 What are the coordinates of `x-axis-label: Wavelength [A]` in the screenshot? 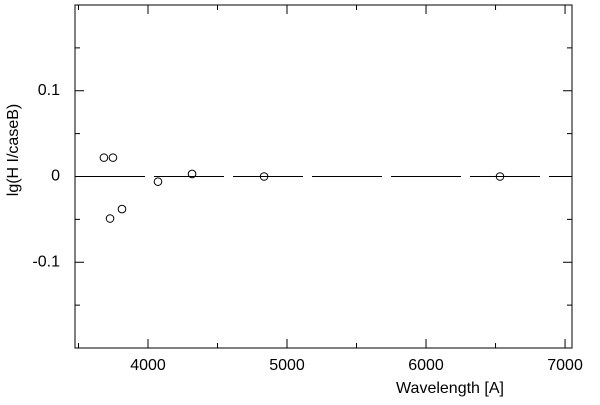 It's located at (450, 388).